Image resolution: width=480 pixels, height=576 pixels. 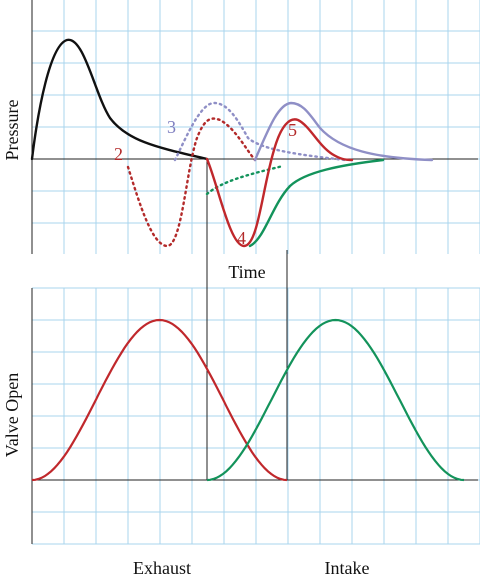 What do you see at coordinates (245, 180) in the screenshot?
I see `pressure-green-dotted-curve` at bounding box center [245, 180].